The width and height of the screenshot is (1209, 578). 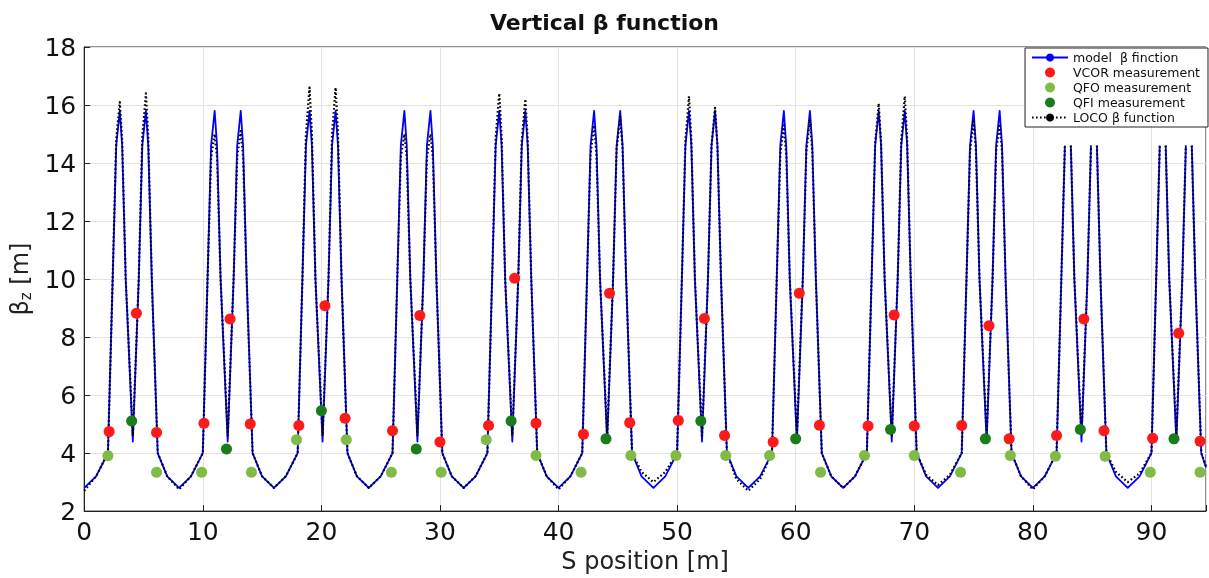 I want to click on legend-label: VCOR measurement, so click(x=1137, y=72).